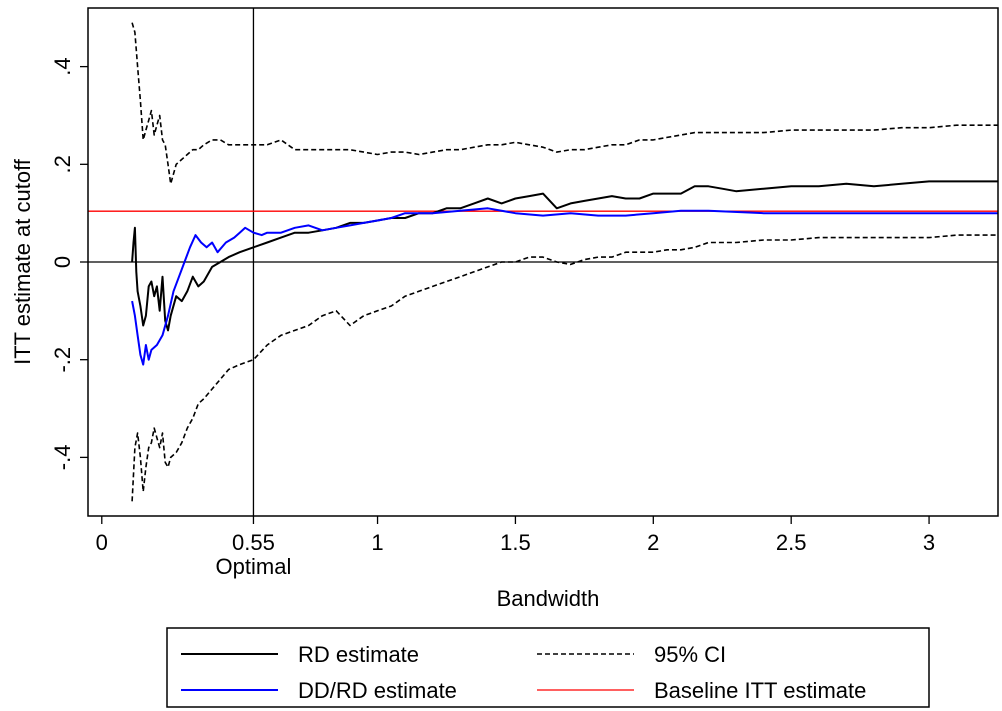 The width and height of the screenshot is (1002, 711). What do you see at coordinates (102, 542) in the screenshot?
I see `x-tick-label: 0` at bounding box center [102, 542].